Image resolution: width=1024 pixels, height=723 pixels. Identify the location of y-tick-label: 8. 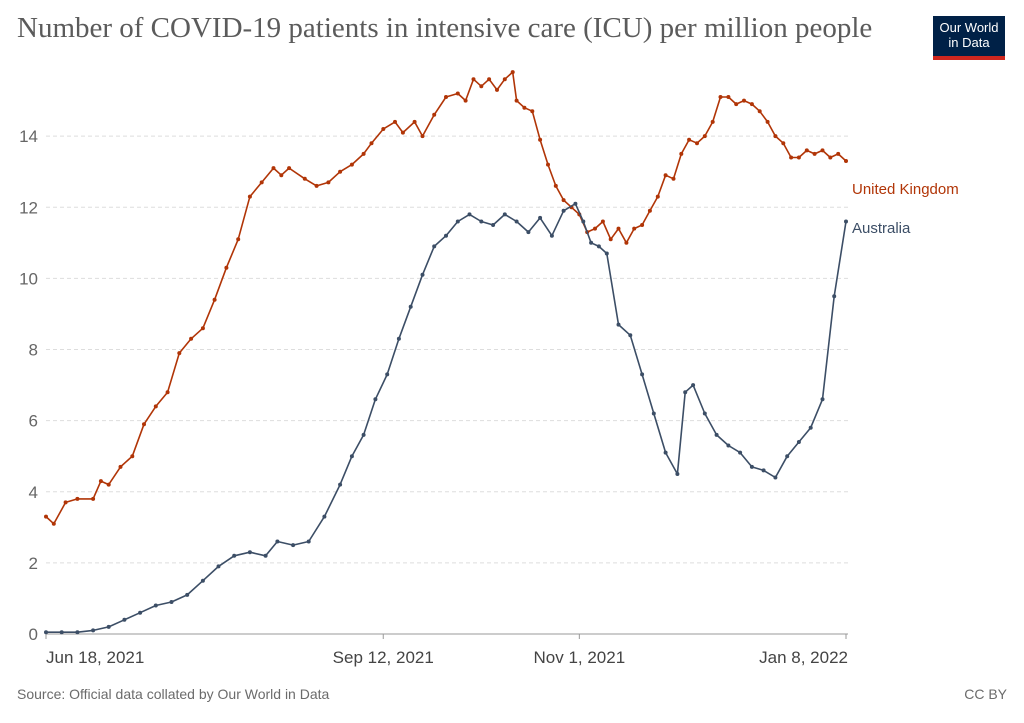
(33, 350).